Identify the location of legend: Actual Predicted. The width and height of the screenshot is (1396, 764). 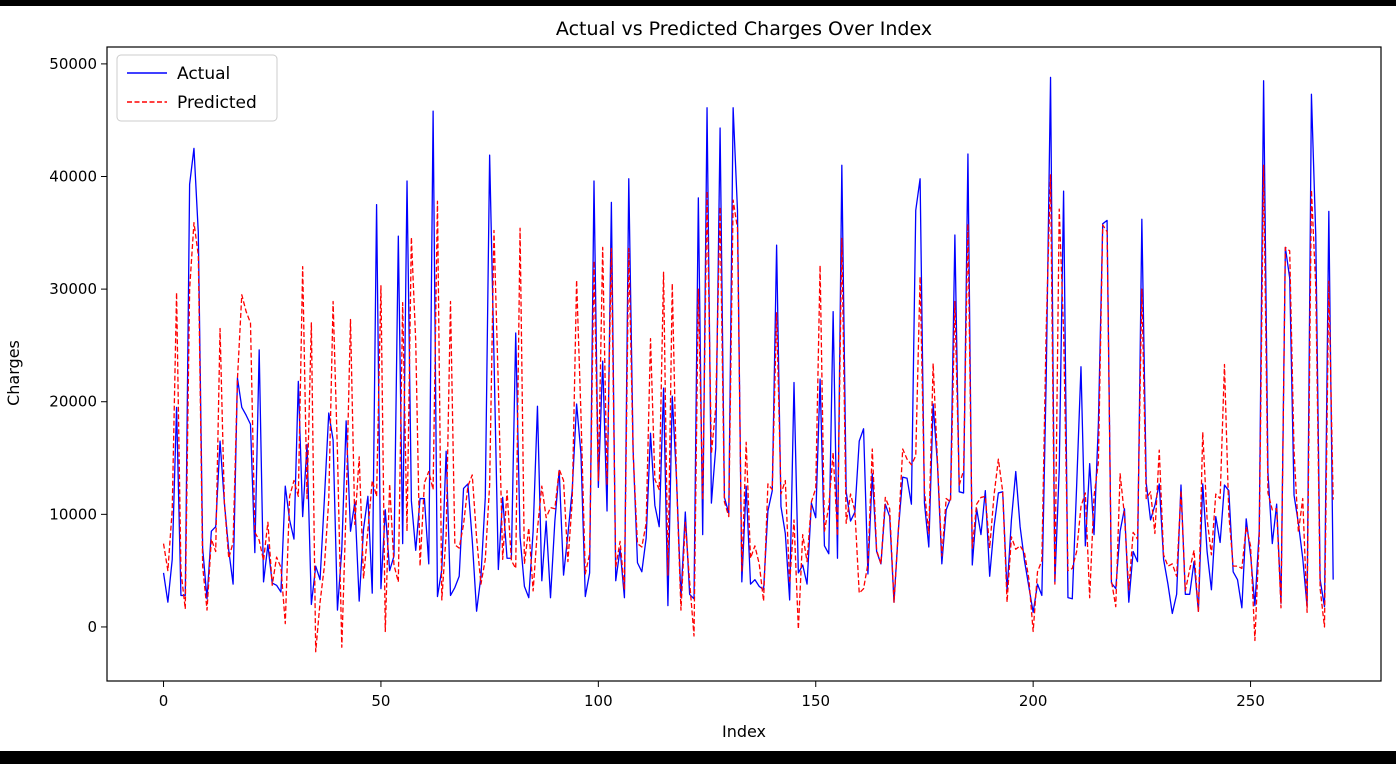
(197, 88).